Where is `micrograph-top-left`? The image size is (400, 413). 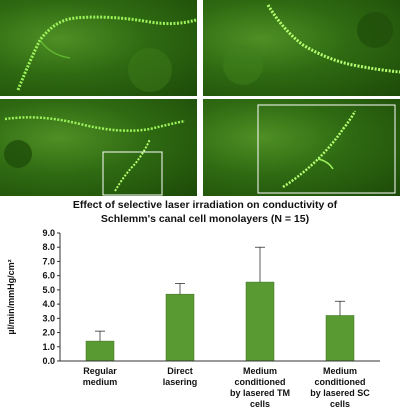
micrograph-top-left is located at coordinates (98, 48).